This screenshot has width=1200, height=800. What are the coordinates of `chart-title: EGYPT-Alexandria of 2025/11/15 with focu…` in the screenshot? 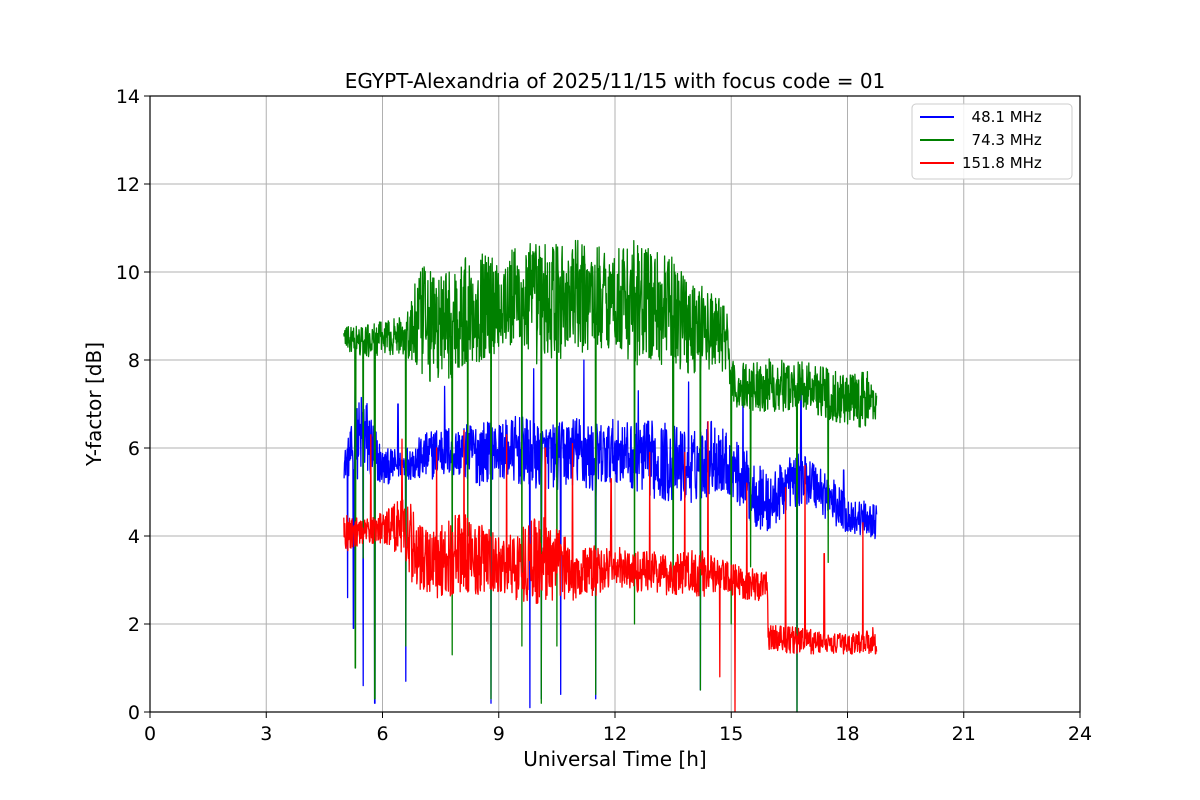 It's located at (615, 81).